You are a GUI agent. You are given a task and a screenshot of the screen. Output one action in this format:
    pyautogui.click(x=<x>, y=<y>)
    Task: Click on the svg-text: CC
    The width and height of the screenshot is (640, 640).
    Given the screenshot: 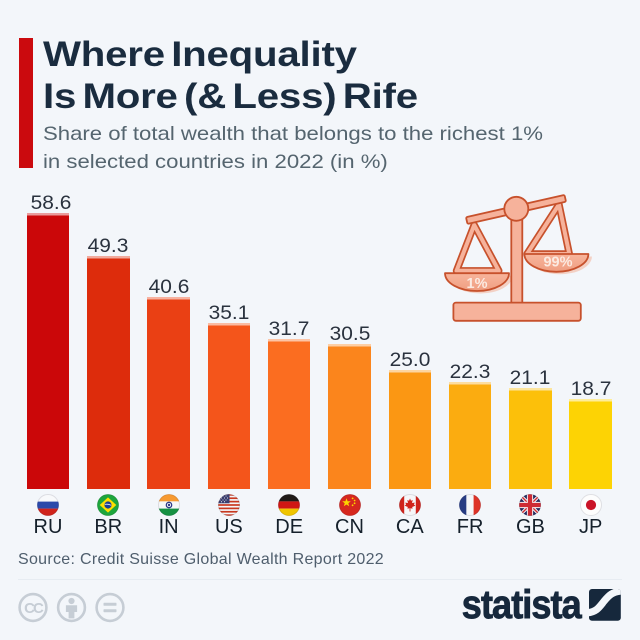 What is the action you would take?
    pyautogui.click(x=34, y=608)
    